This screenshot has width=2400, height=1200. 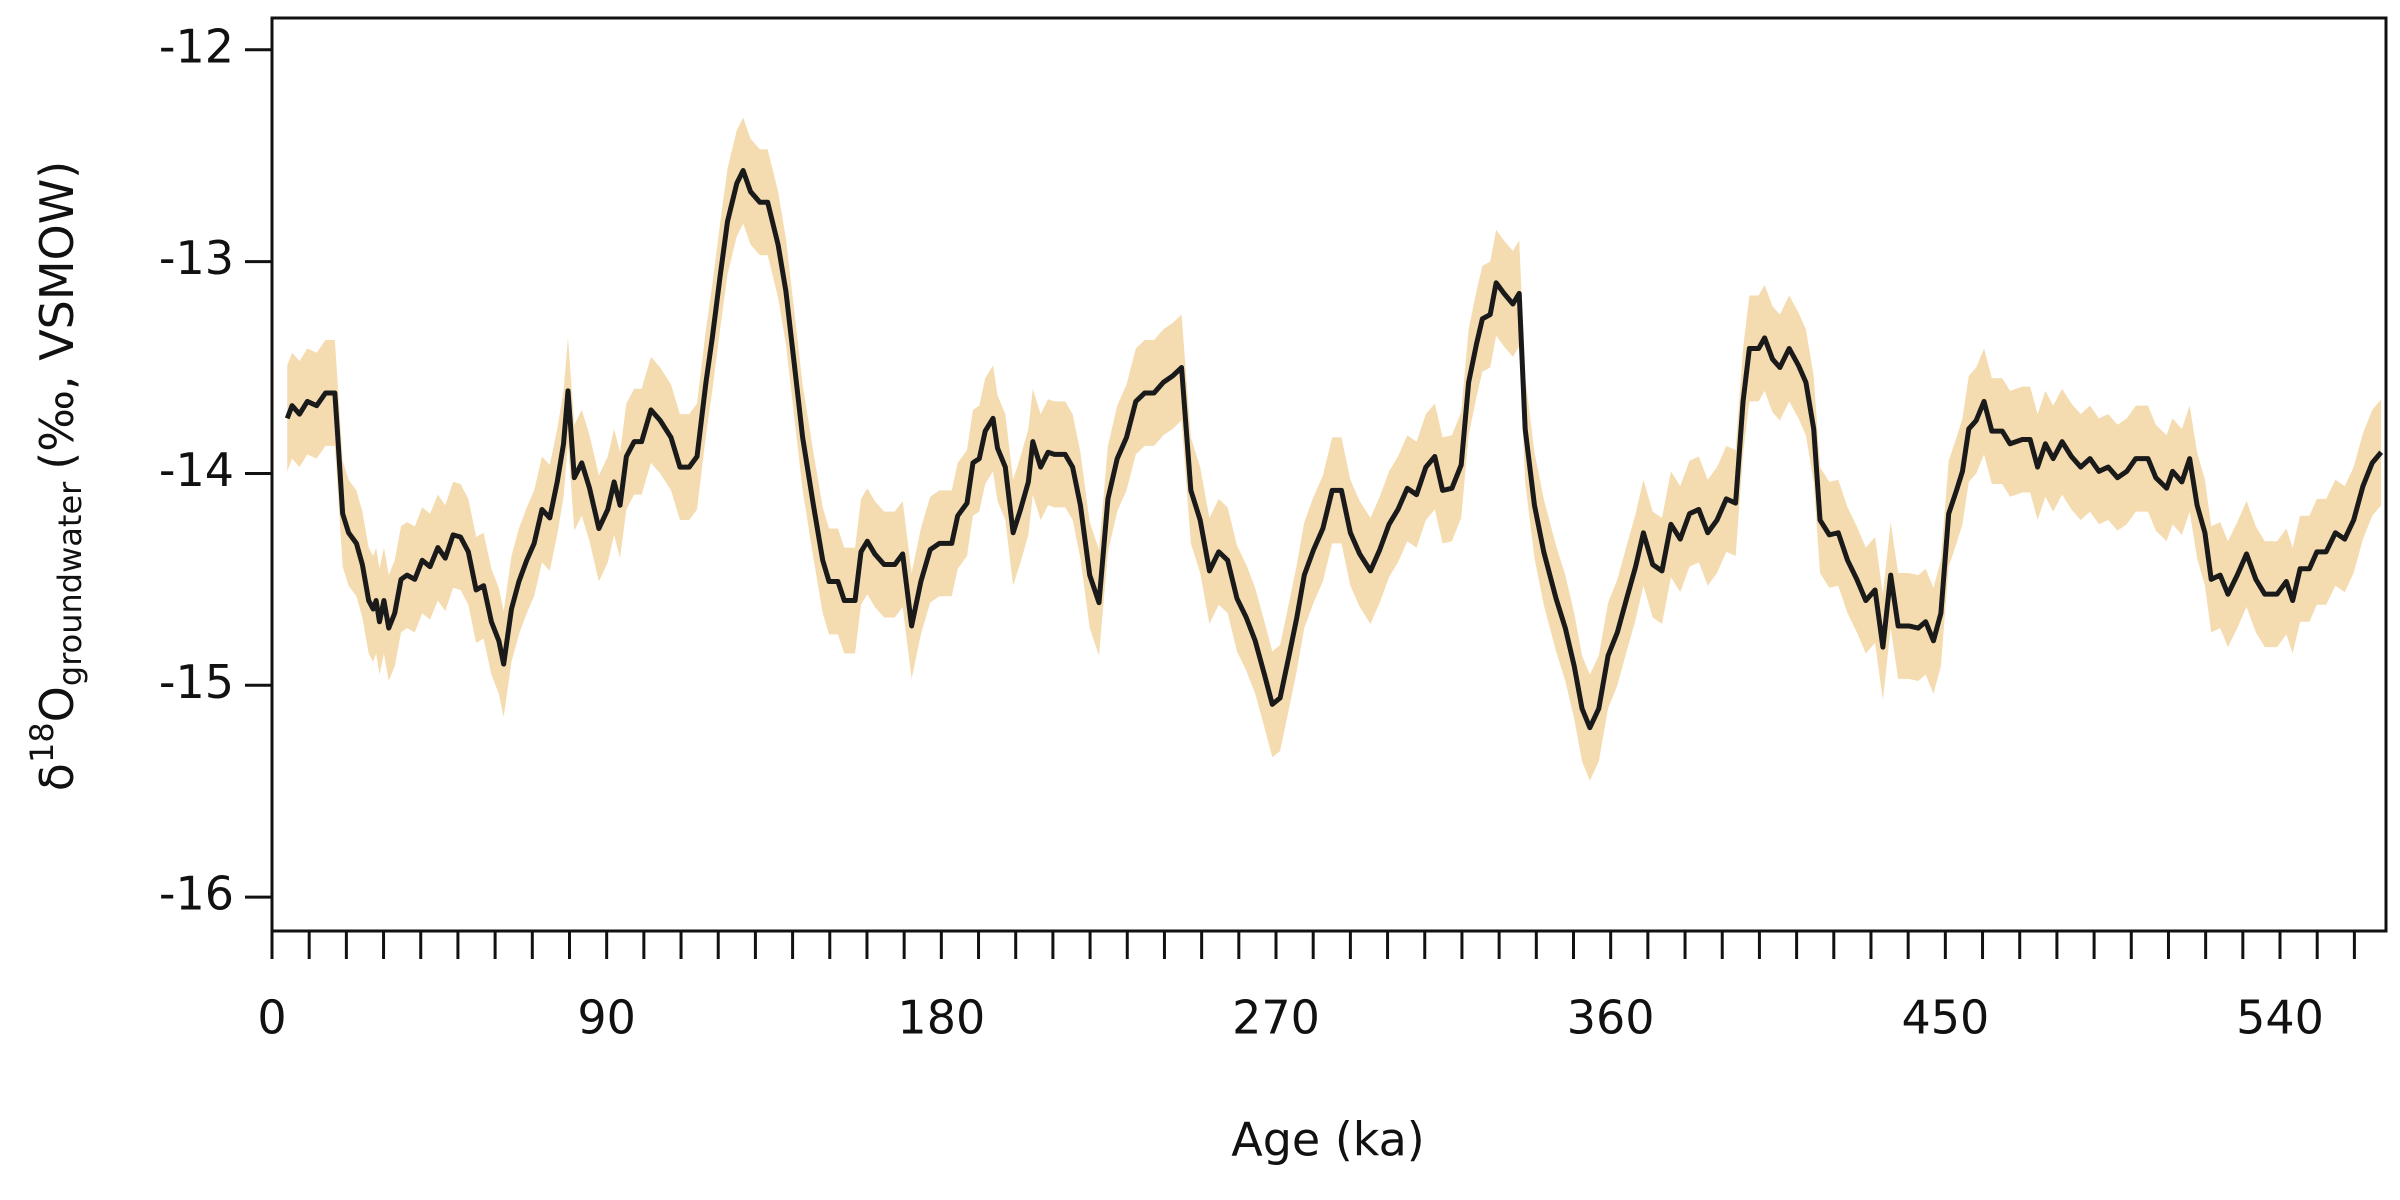 I want to click on y-tick-label: -16, so click(x=196, y=894).